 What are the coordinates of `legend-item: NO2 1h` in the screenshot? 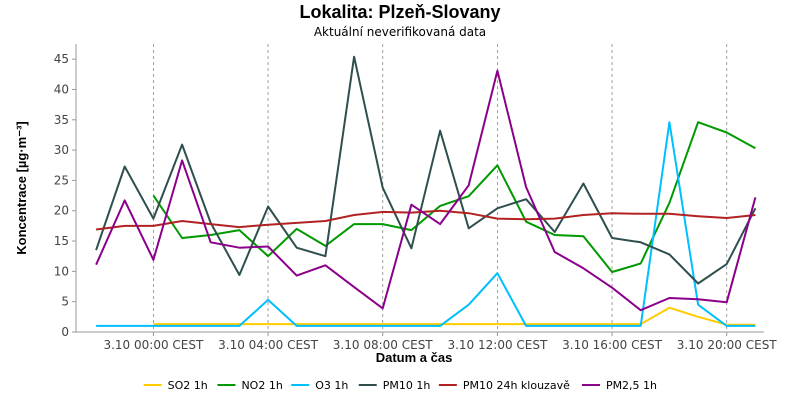 It's located at (250, 385).